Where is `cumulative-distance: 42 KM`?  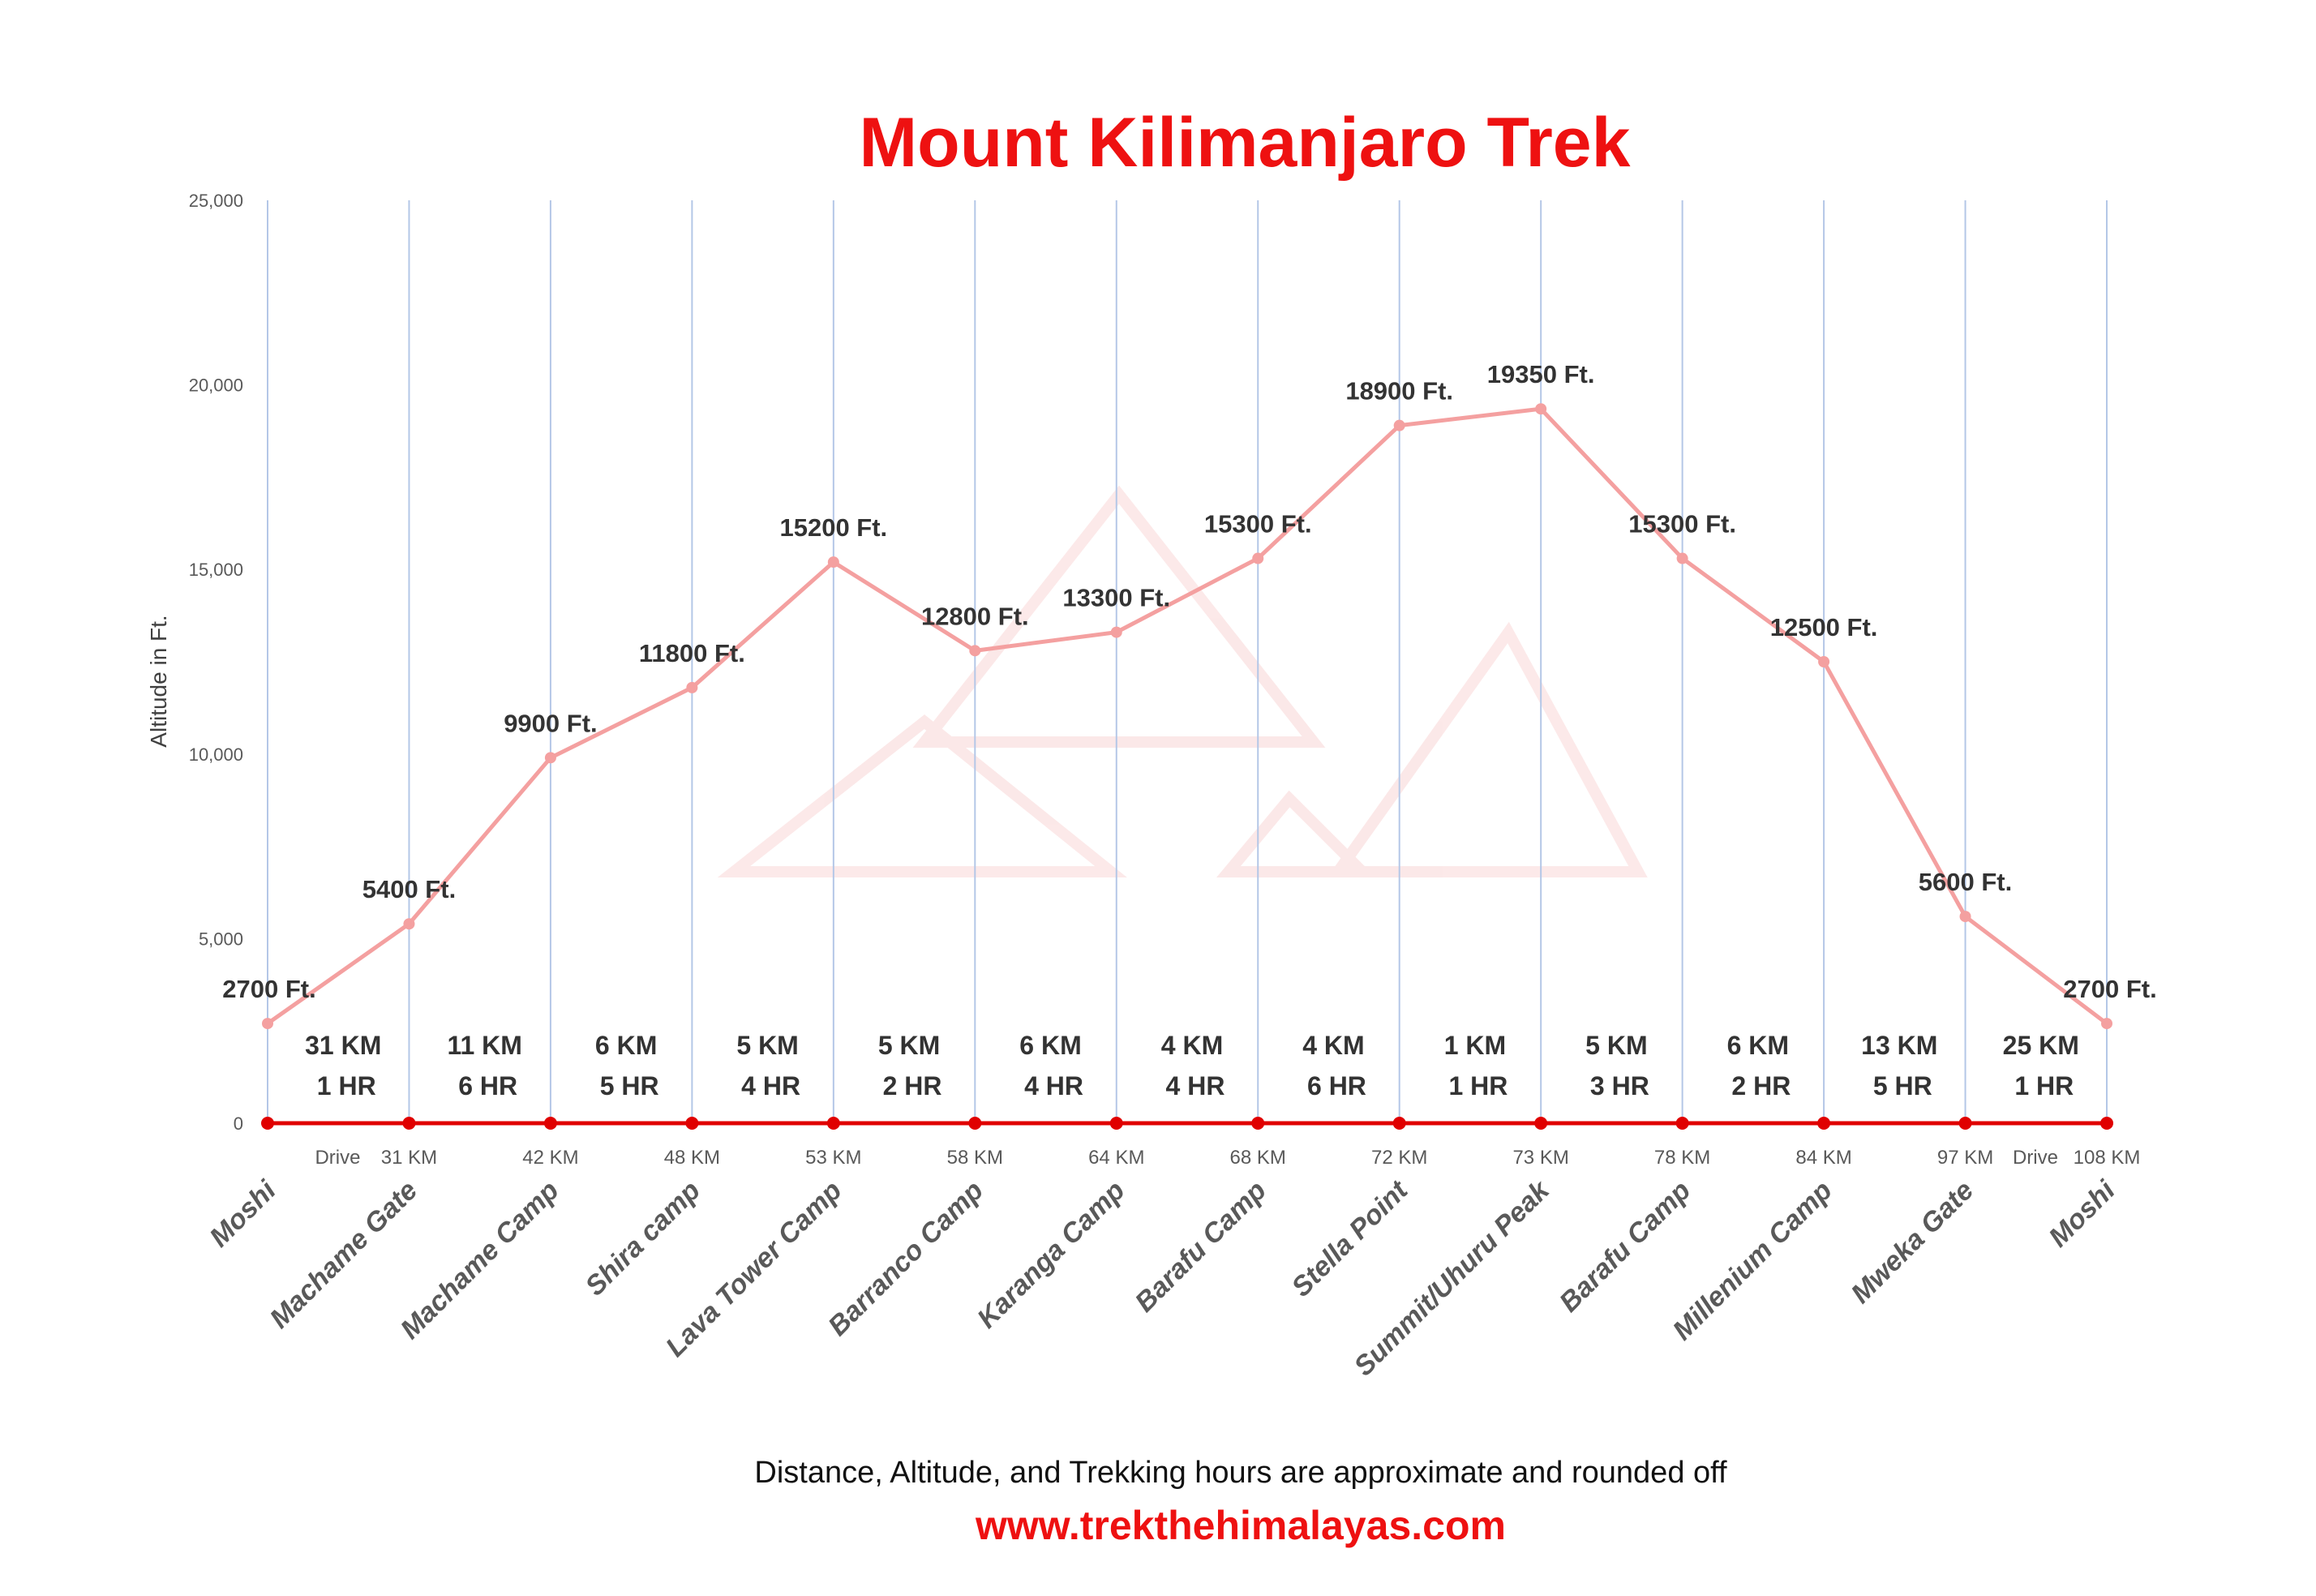
cumulative-distance: 42 KM is located at coordinates (550, 1158).